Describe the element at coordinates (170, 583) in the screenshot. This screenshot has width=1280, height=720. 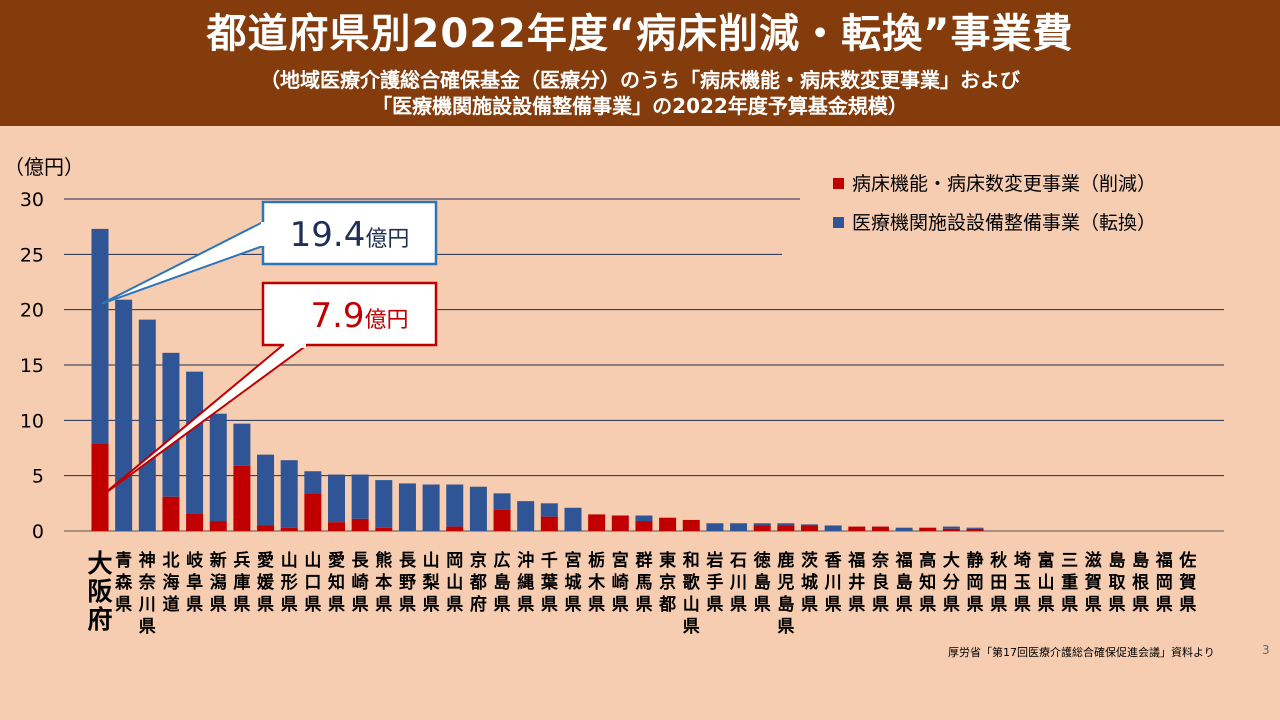
I see `x-category-label: 北海道` at that location.